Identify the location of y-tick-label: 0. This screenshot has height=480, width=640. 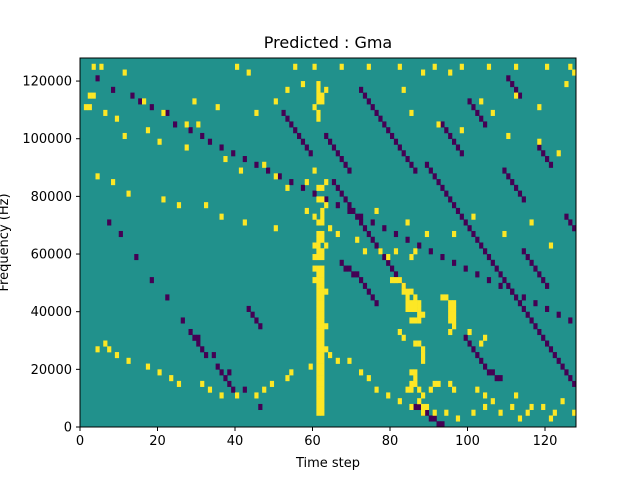
(68, 428).